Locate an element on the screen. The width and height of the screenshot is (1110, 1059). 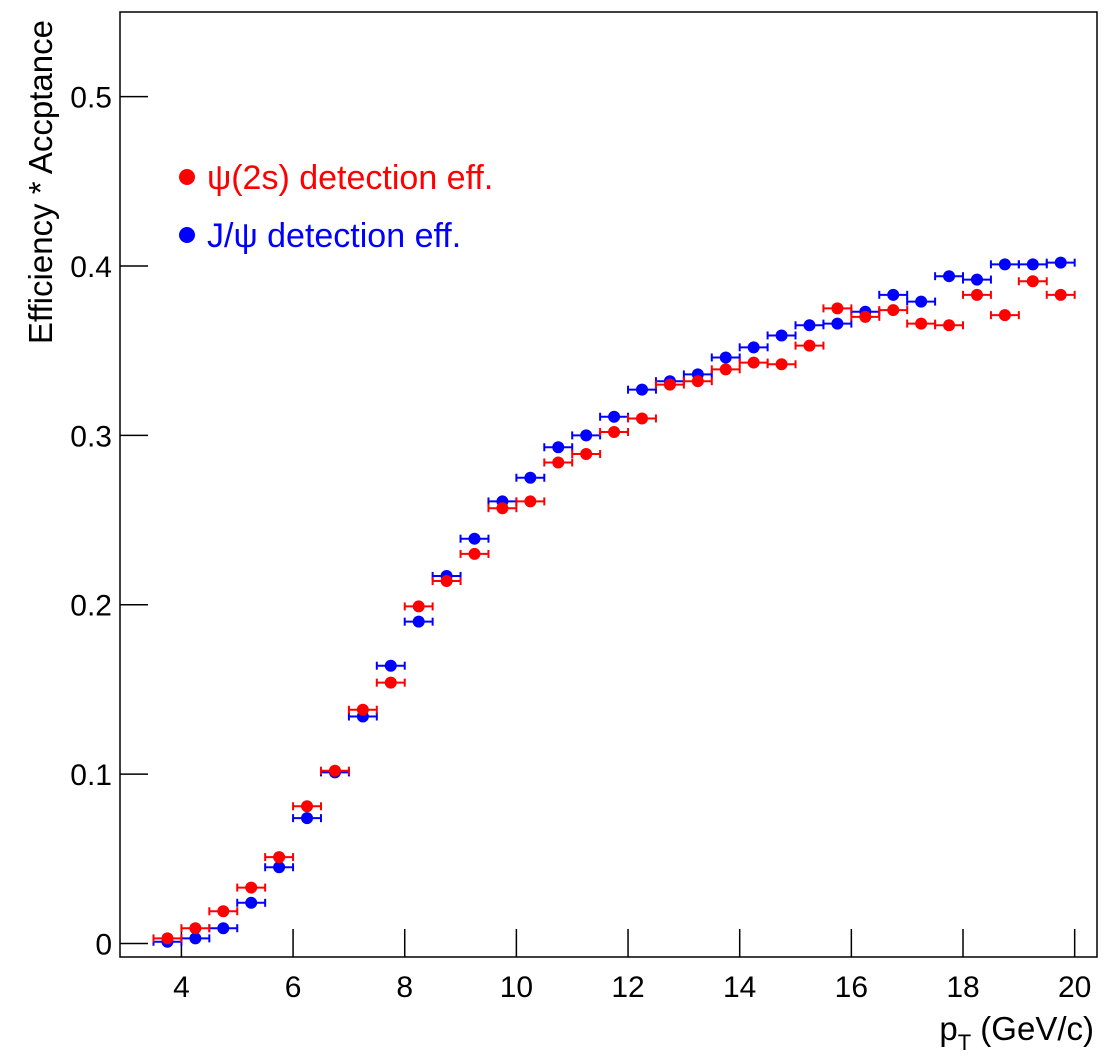
x-label-rest: (GeV/c) is located at coordinates (1032, 1028).